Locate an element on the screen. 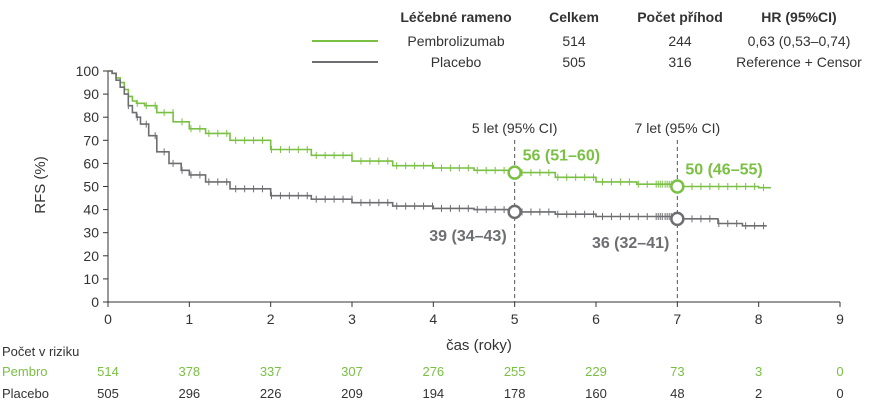 The width and height of the screenshot is (875, 416). y-tick-label: 70 is located at coordinates (91, 140).